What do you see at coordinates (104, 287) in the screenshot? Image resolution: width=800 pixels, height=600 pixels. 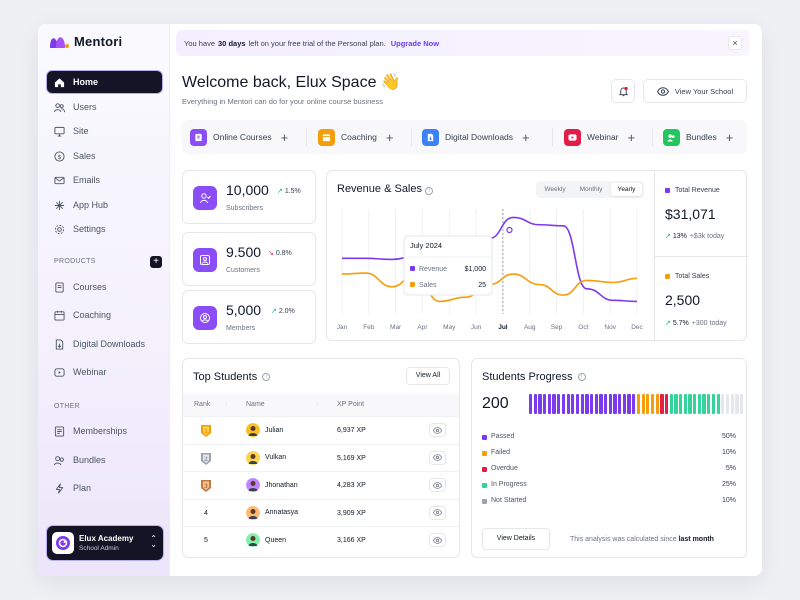 I see `sidebar-item-courses: Courses` at bounding box center [104, 287].